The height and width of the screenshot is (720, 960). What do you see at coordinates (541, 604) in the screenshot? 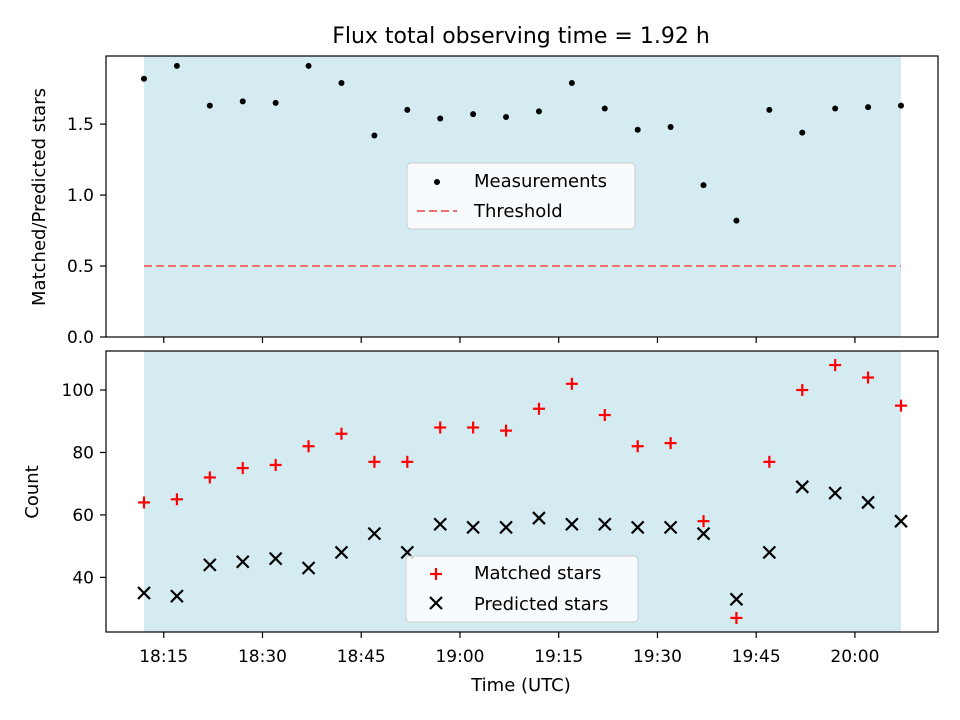
I see `legend-predicted-label: Predicted stars` at bounding box center [541, 604].